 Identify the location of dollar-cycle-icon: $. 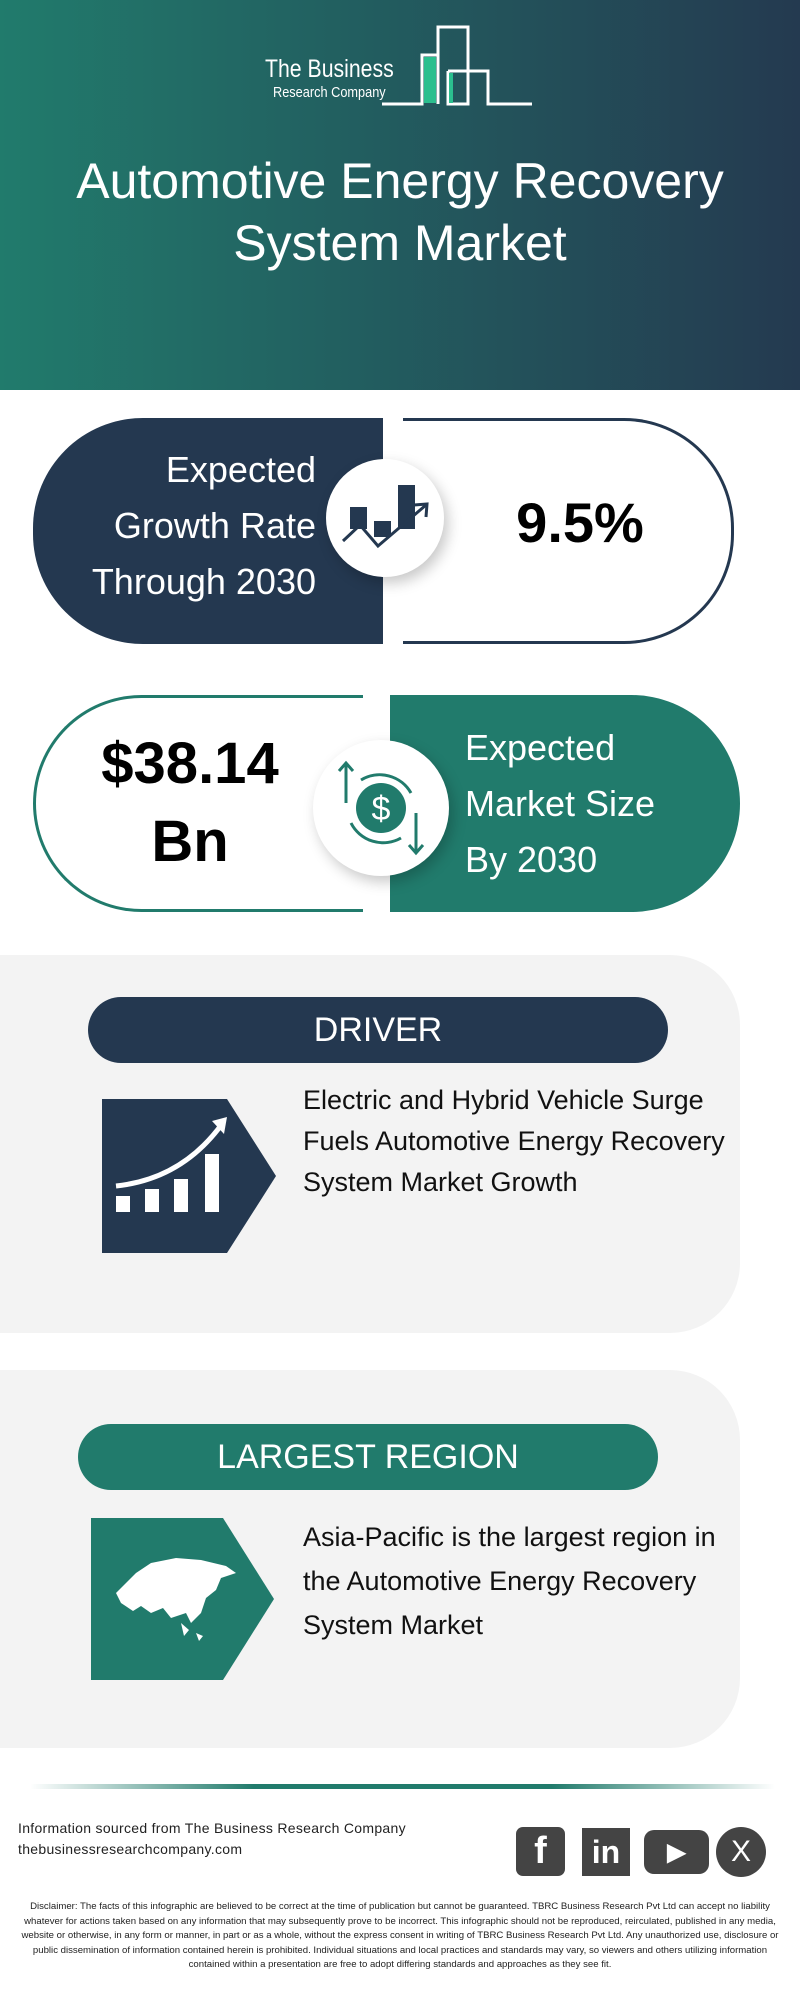
(381, 808).